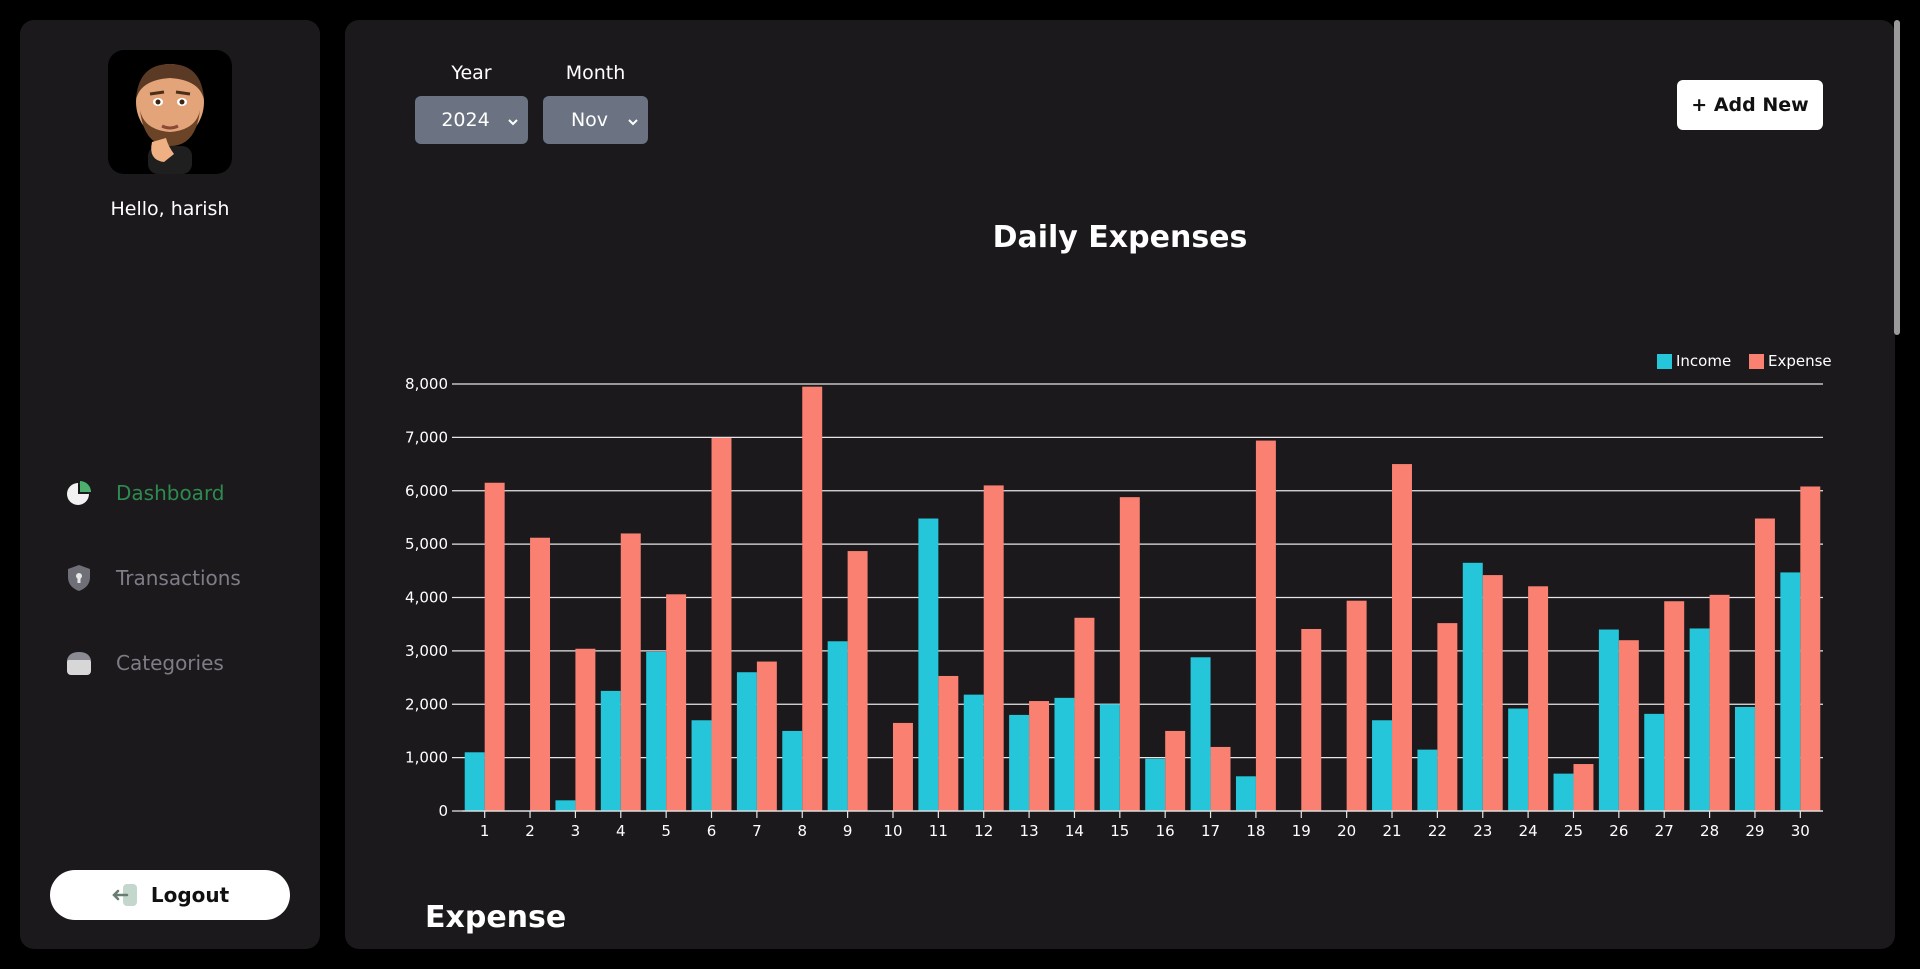 Image resolution: width=1920 pixels, height=969 pixels. I want to click on greeting-text: Hello, harish, so click(170, 209).